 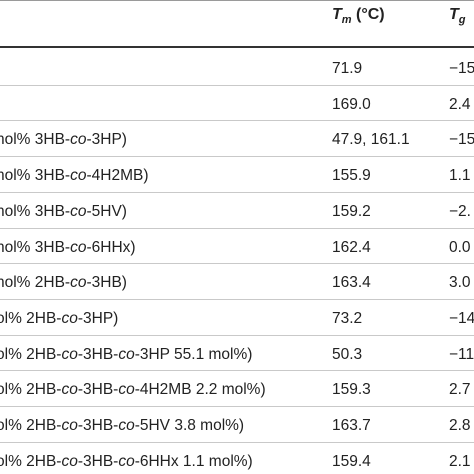 I want to click on tm-cell: 169.0, so click(x=351, y=104).